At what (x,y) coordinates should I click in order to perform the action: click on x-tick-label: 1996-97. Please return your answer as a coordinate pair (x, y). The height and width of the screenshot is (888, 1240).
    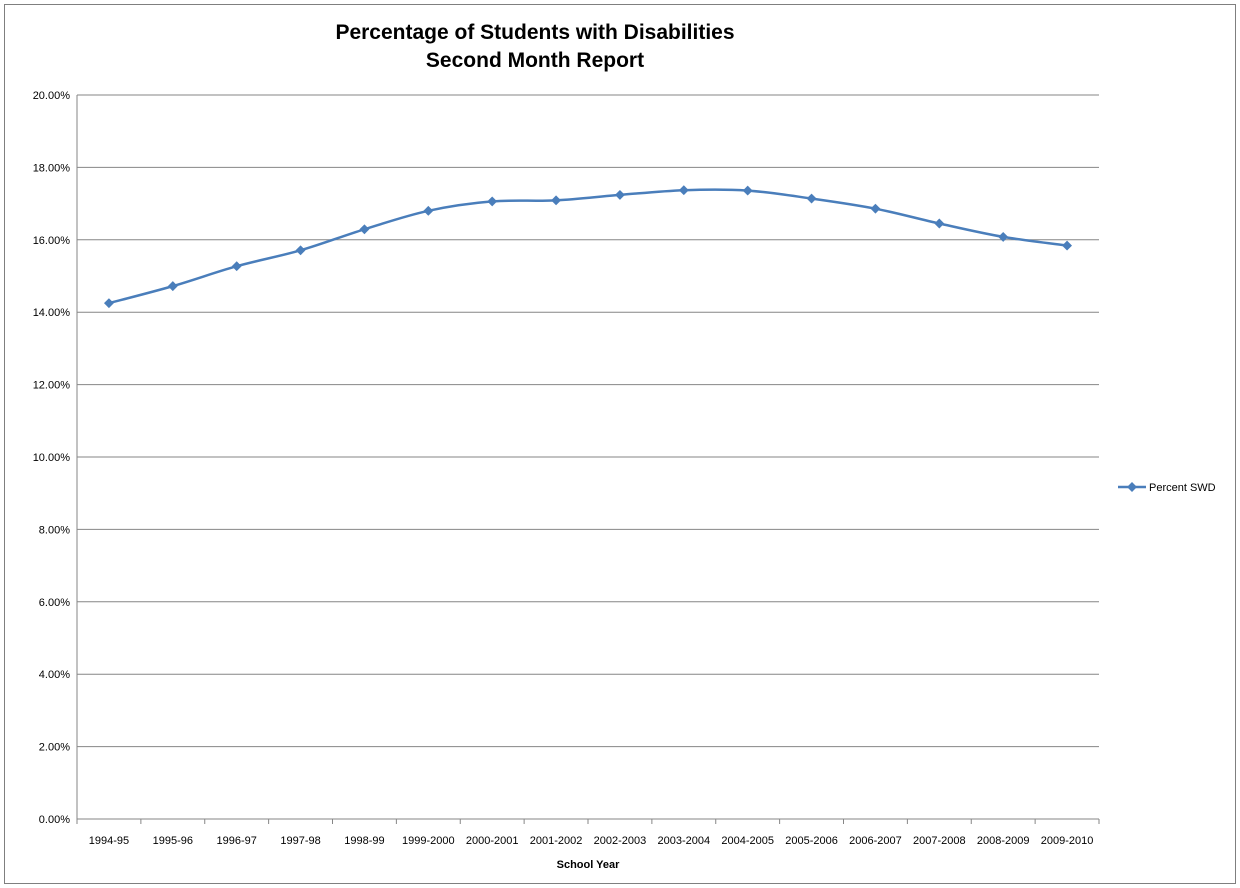
    Looking at the image, I should click on (237, 841).